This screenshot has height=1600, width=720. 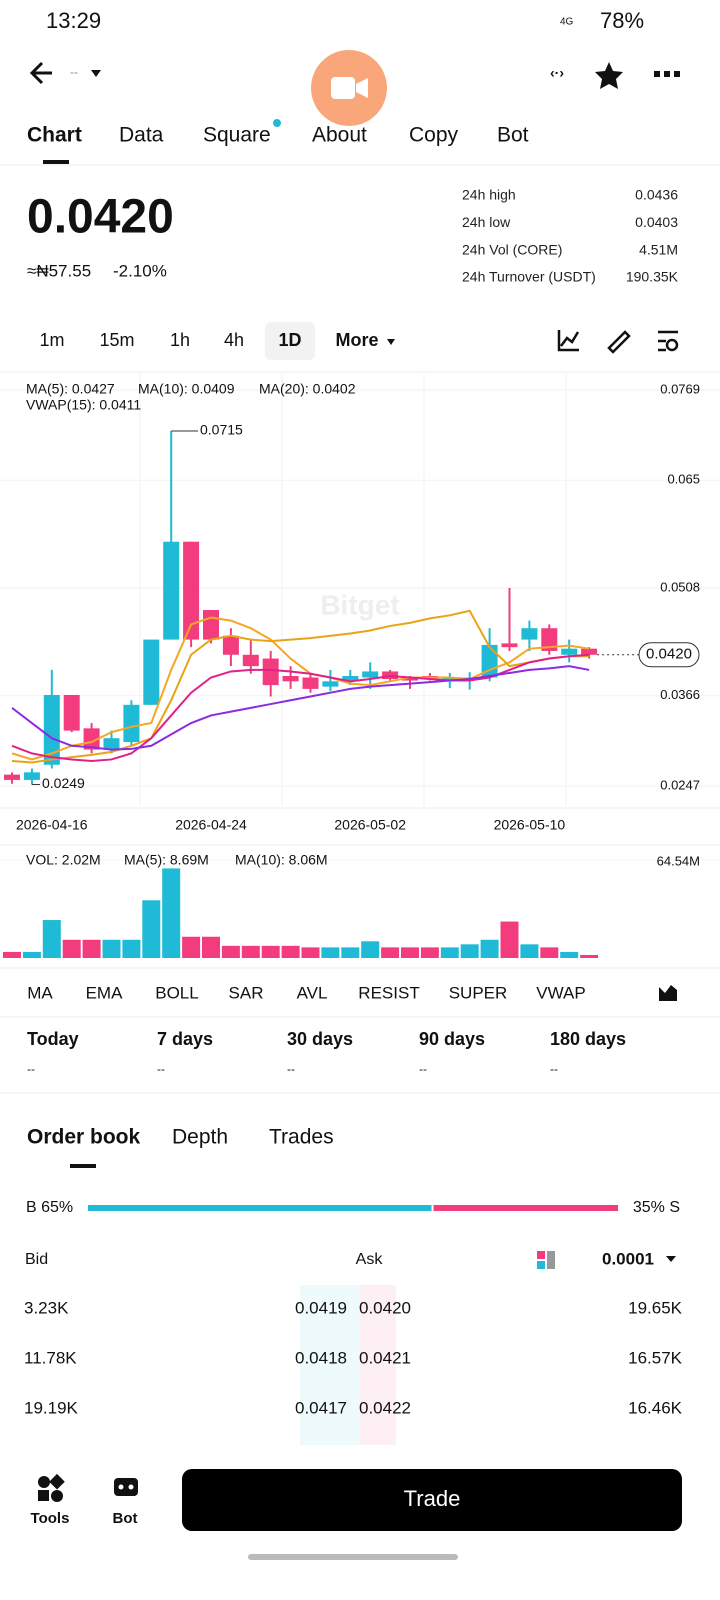 What do you see at coordinates (125, 1518) in the screenshot?
I see `bot-label: Bot` at bounding box center [125, 1518].